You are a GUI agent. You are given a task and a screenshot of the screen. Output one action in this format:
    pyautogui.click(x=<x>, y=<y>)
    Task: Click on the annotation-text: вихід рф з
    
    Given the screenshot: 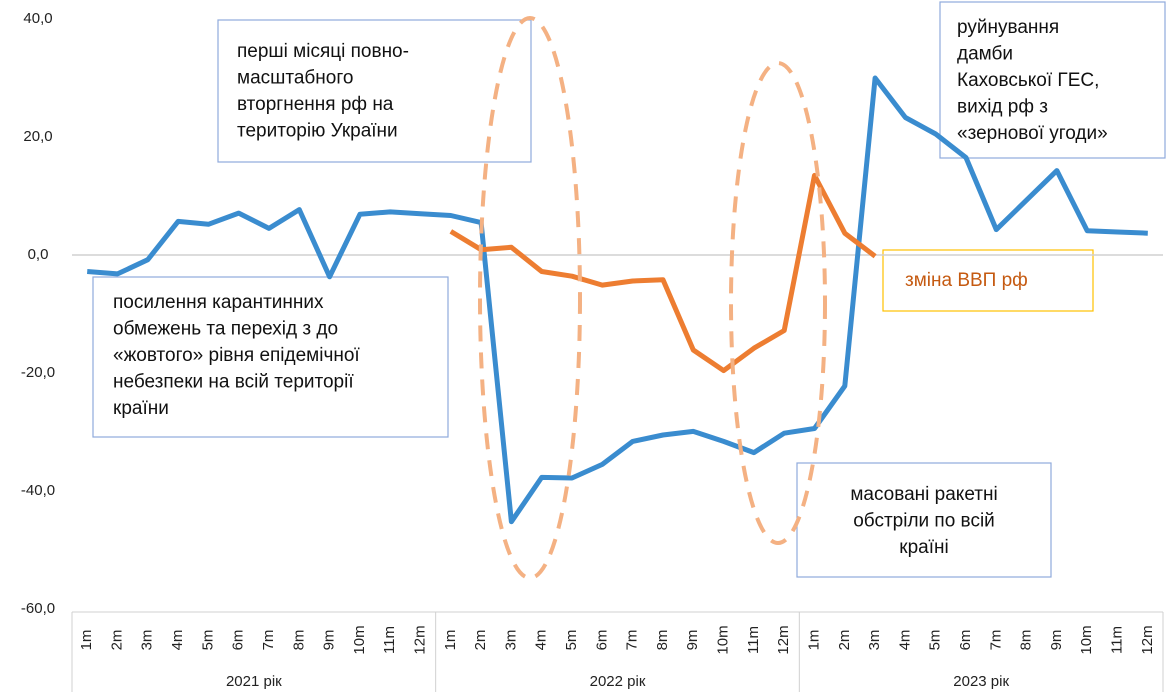 What is the action you would take?
    pyautogui.click(x=1002, y=107)
    